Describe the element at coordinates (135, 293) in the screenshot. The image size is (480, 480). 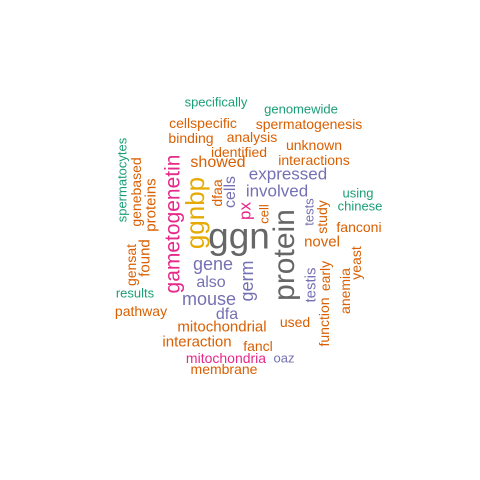
I see `word-results: results` at that location.